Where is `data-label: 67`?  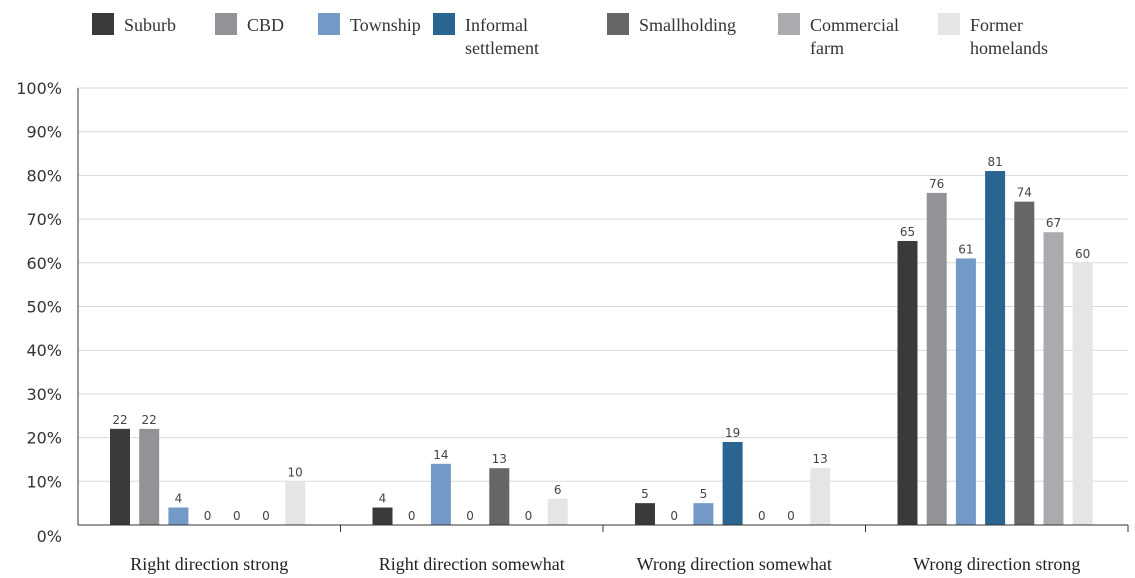
data-label: 67 is located at coordinates (1053, 223).